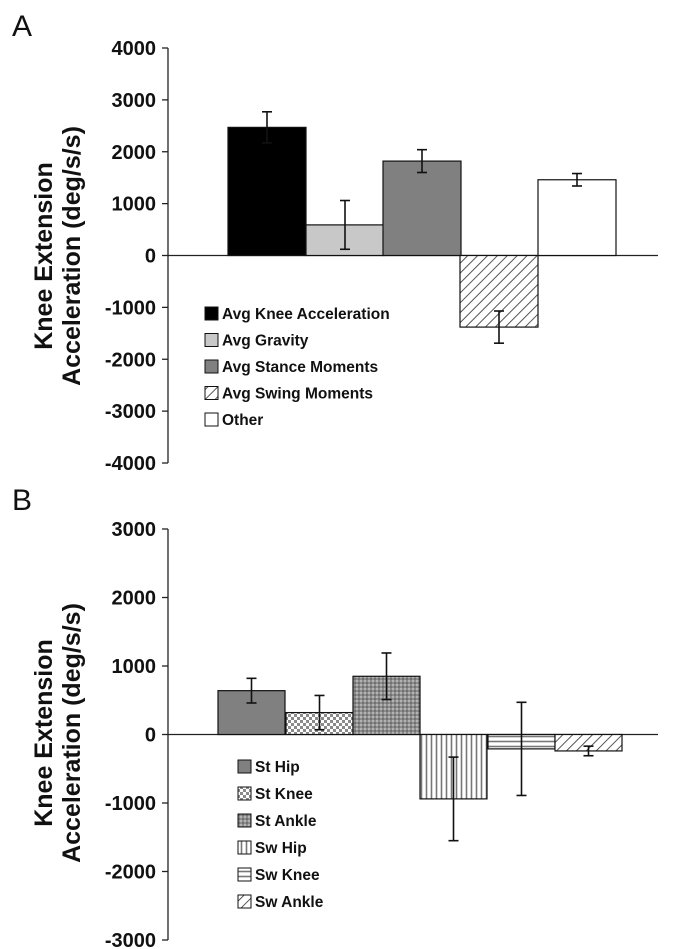  What do you see at coordinates (284, 794) in the screenshot?
I see `legend-label: St Knee` at bounding box center [284, 794].